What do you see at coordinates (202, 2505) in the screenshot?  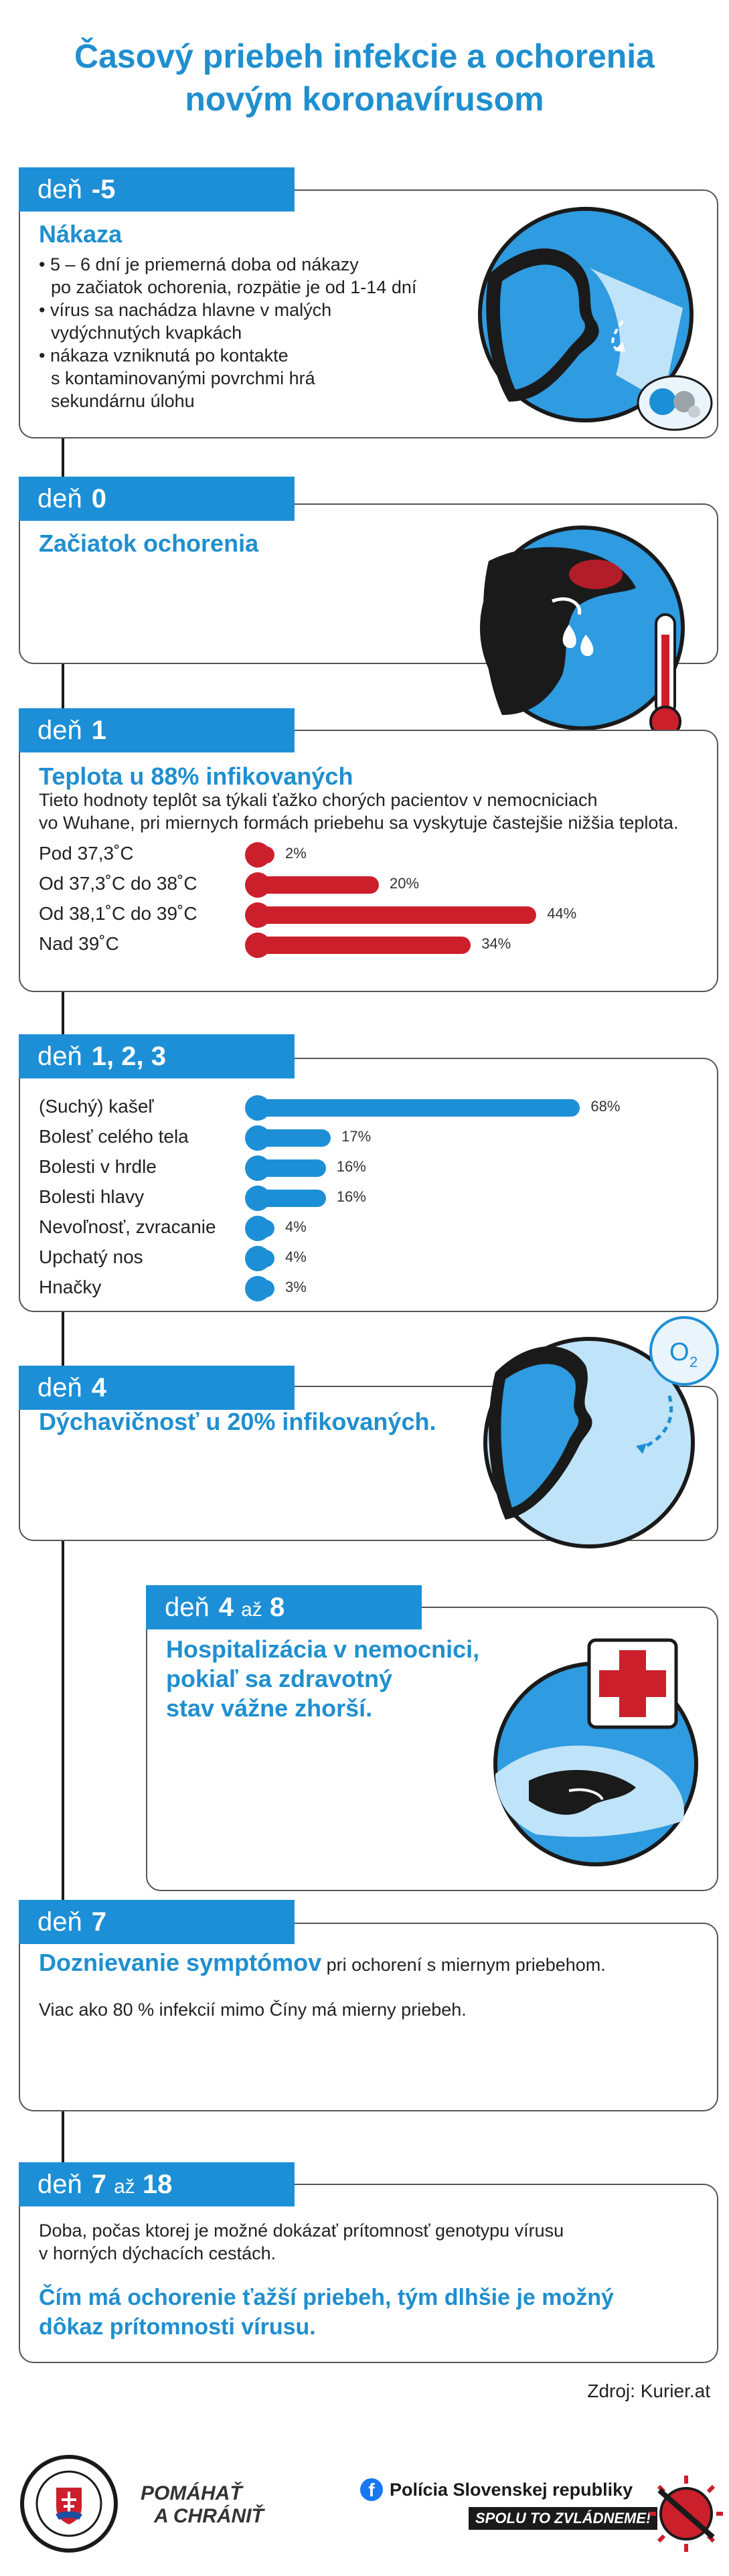 I see `slogan: POMÁHAŤ A CHRÁNIŤ` at bounding box center [202, 2505].